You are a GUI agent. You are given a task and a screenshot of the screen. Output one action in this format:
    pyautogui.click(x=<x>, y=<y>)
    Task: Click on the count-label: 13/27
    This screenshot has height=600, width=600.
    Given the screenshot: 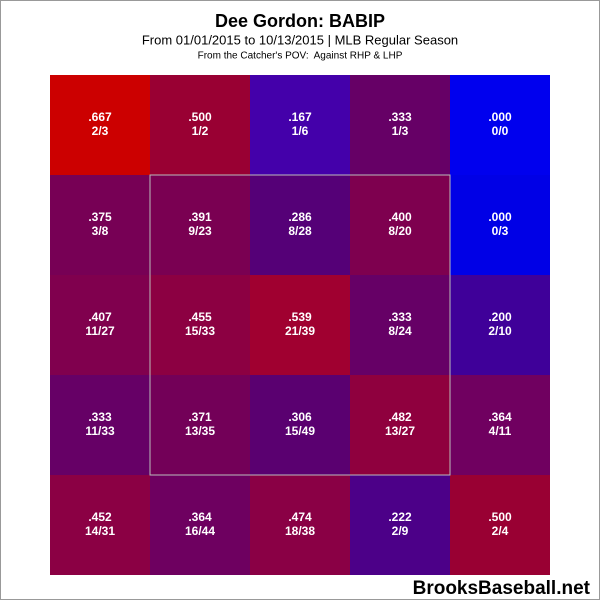 What is the action you would take?
    pyautogui.click(x=400, y=431)
    